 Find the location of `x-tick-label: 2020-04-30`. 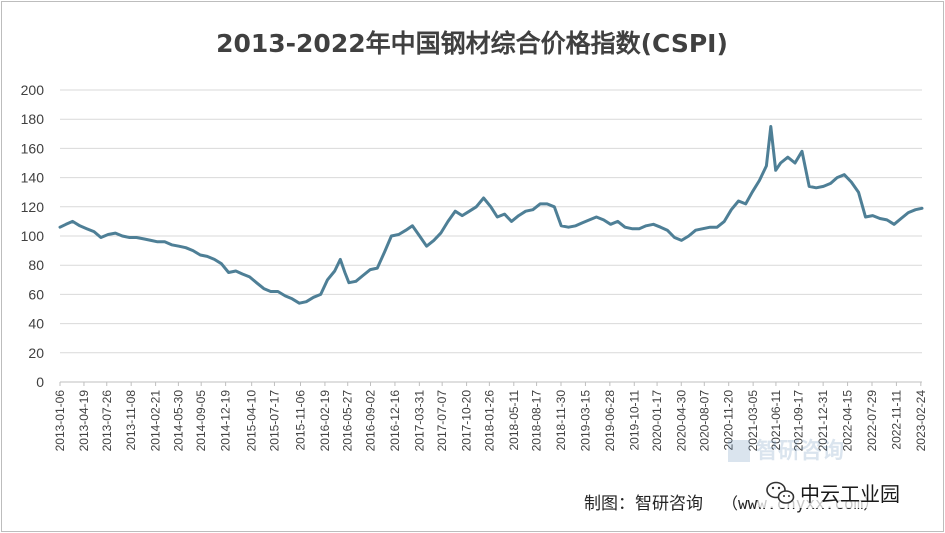

x-tick-label: 2020-04-30 is located at coordinates (681, 421).